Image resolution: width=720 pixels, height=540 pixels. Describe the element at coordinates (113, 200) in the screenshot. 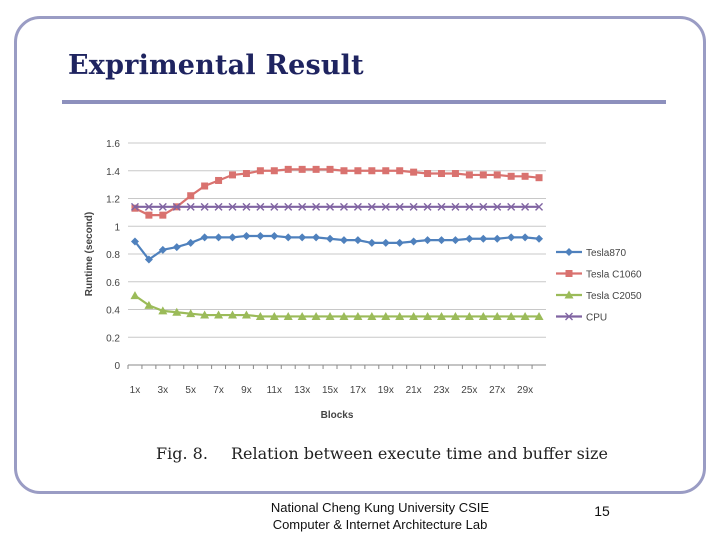

I see `y-tick-label: 1.2` at that location.